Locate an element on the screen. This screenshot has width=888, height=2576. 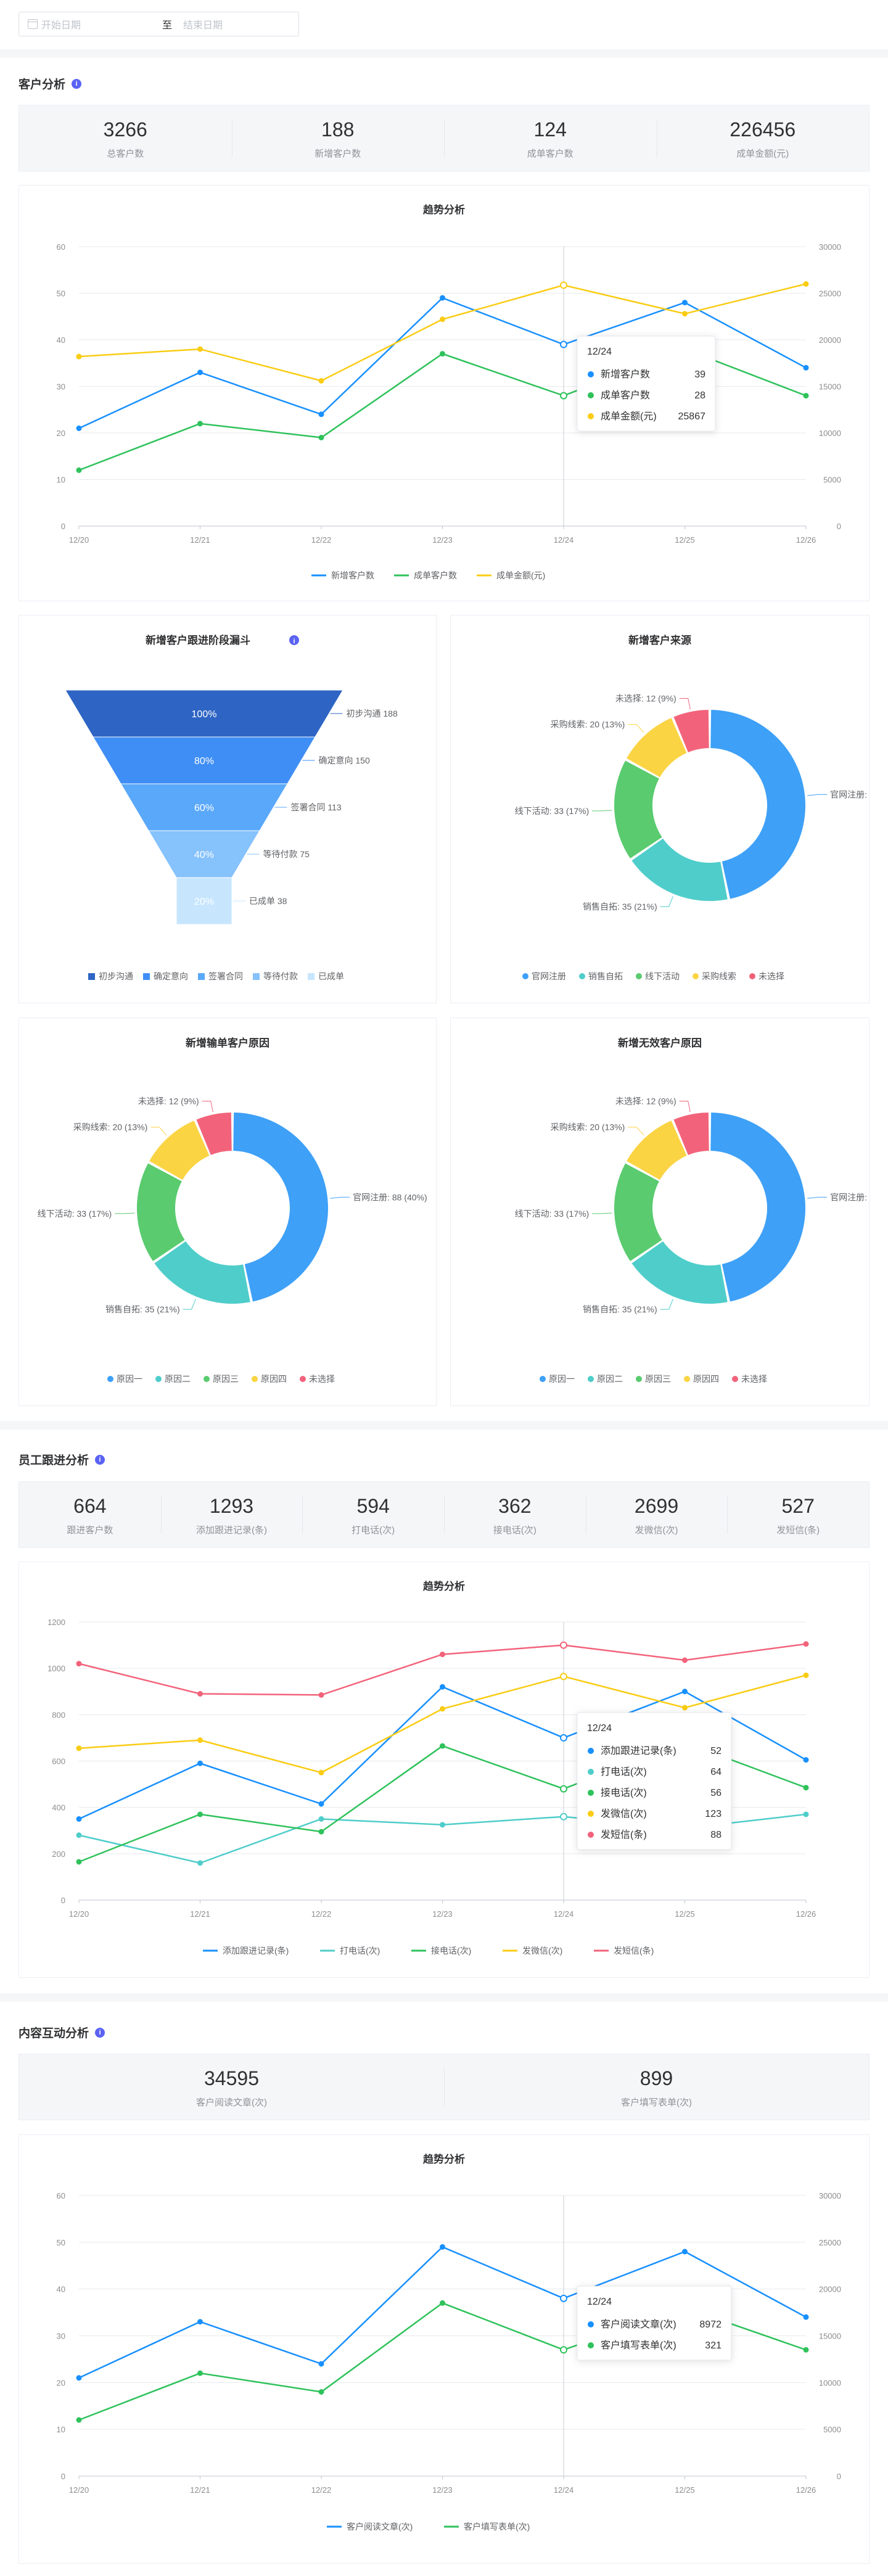
legend-label: 新增客户数 is located at coordinates (353, 575).